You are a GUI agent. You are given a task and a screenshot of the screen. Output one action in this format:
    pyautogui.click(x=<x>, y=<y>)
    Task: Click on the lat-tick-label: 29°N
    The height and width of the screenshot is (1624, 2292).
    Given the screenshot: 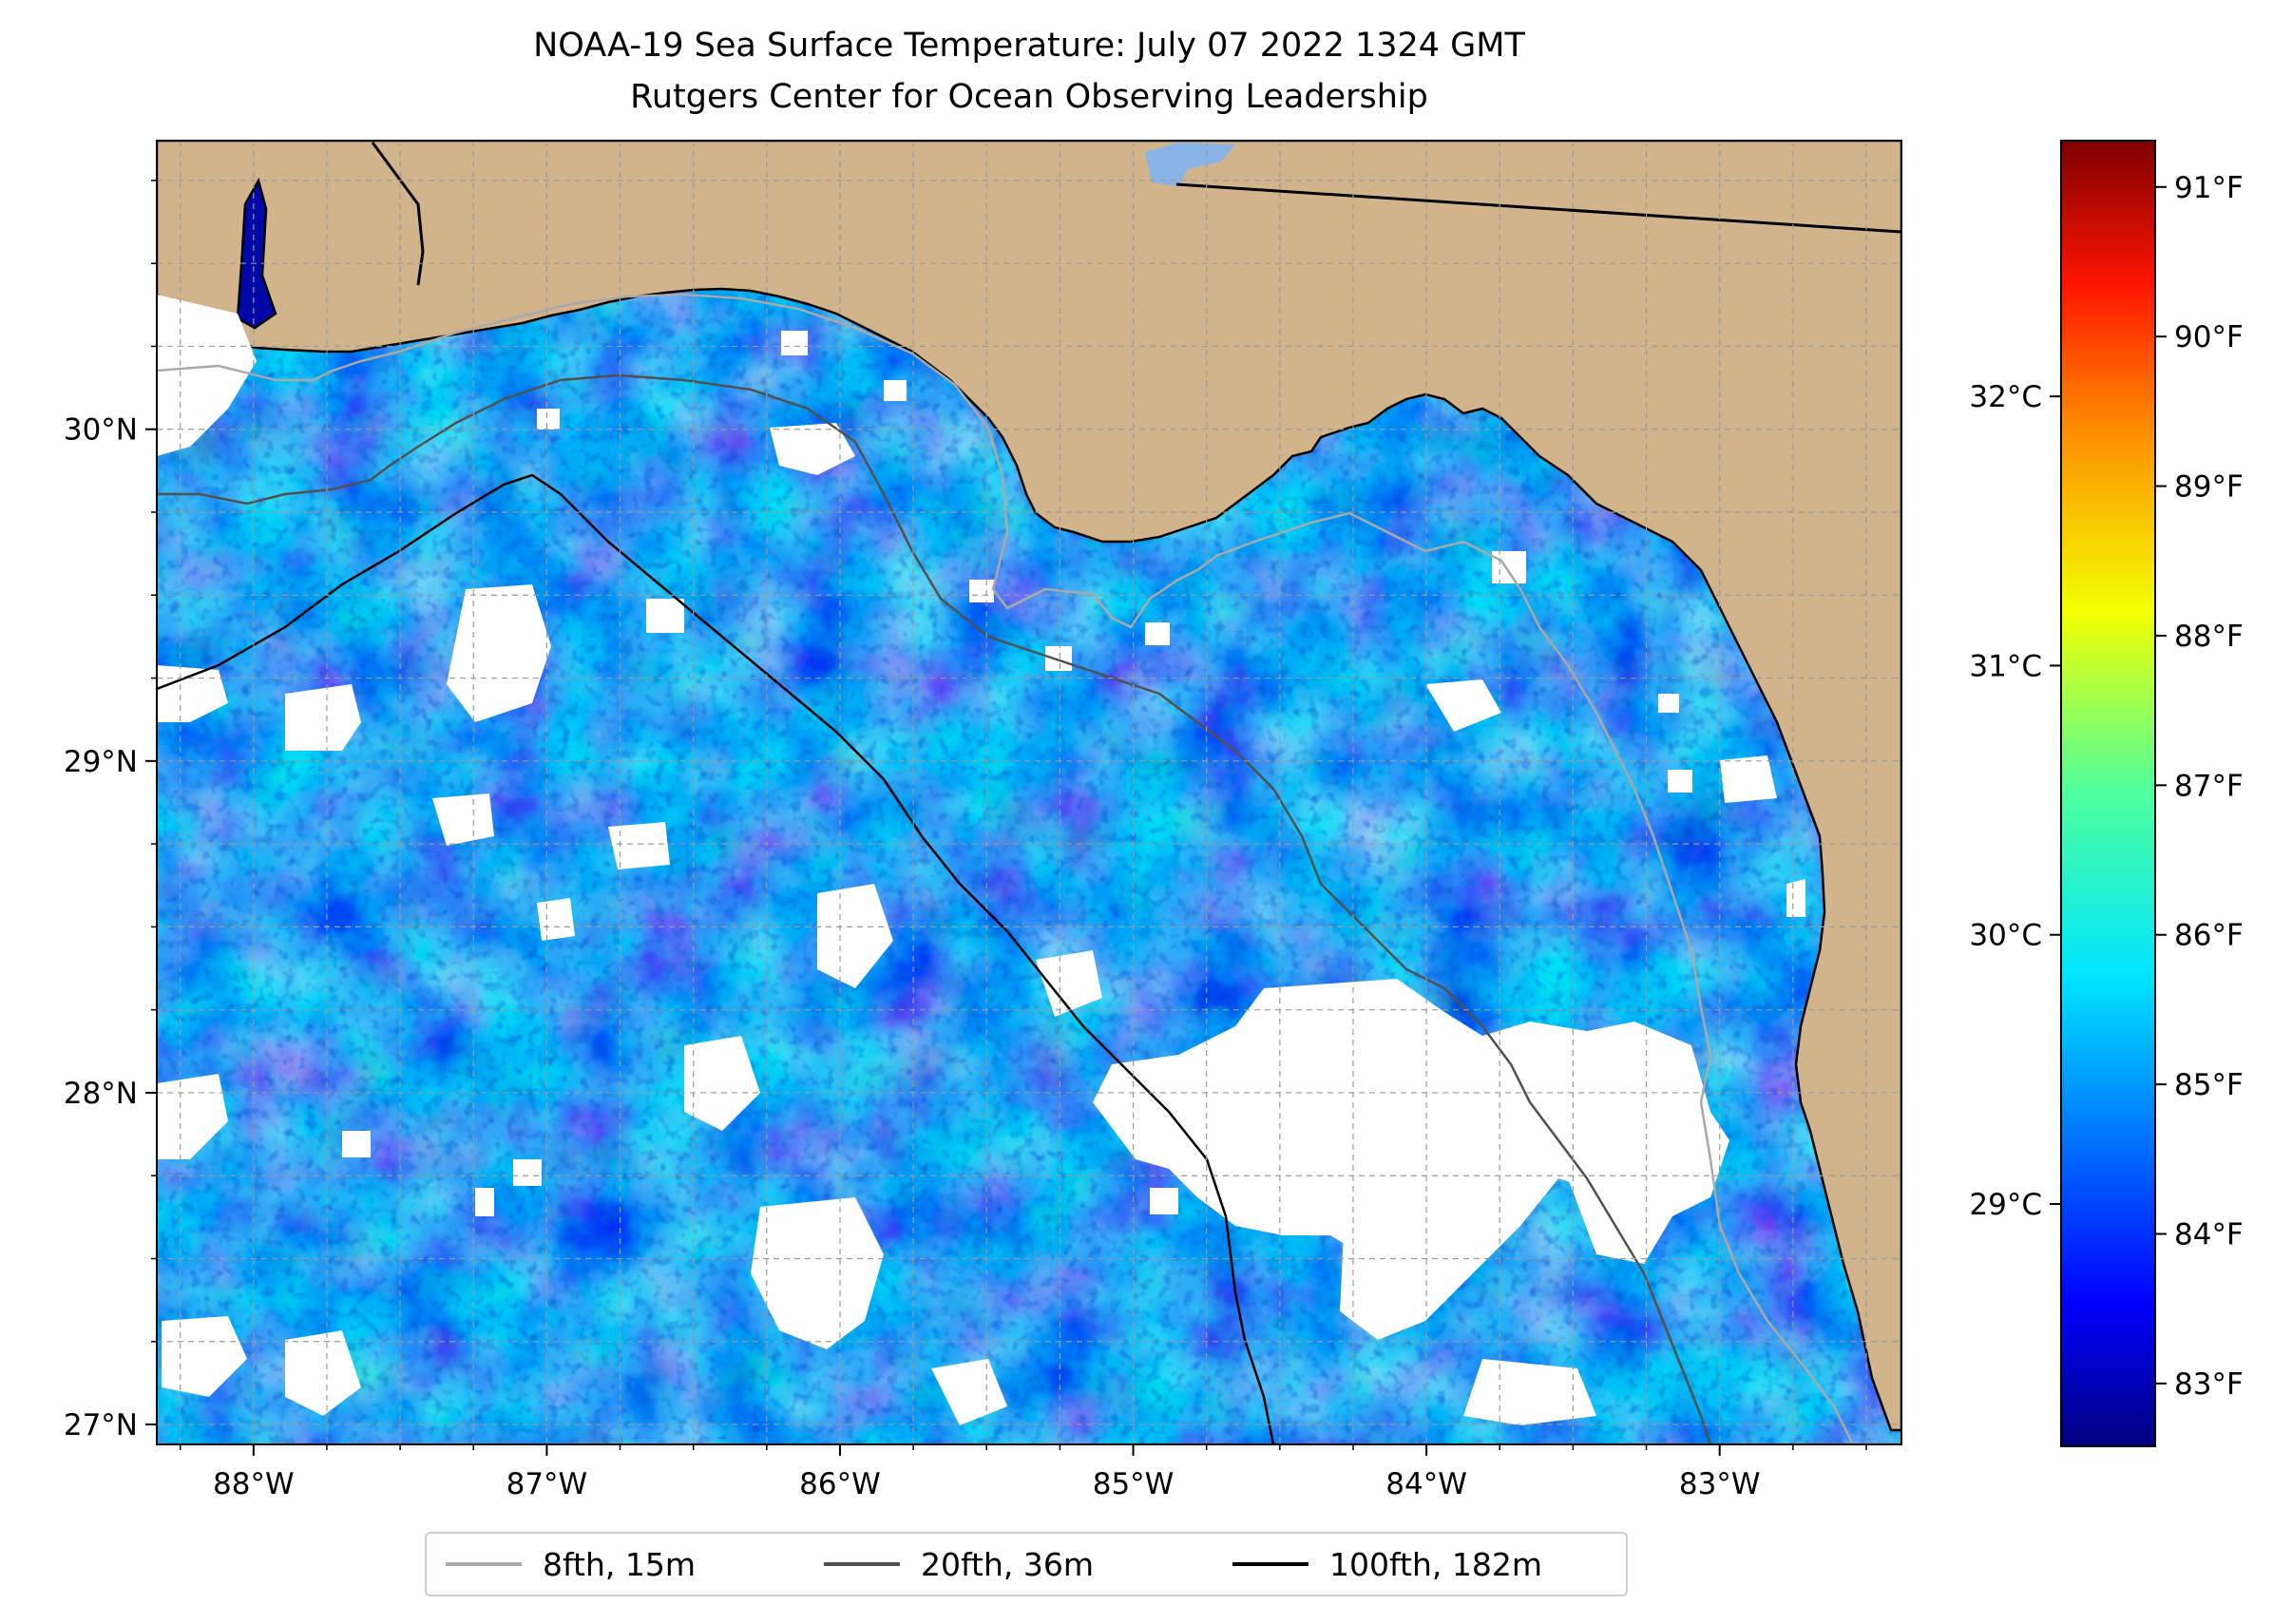 What is the action you would take?
    pyautogui.click(x=101, y=762)
    